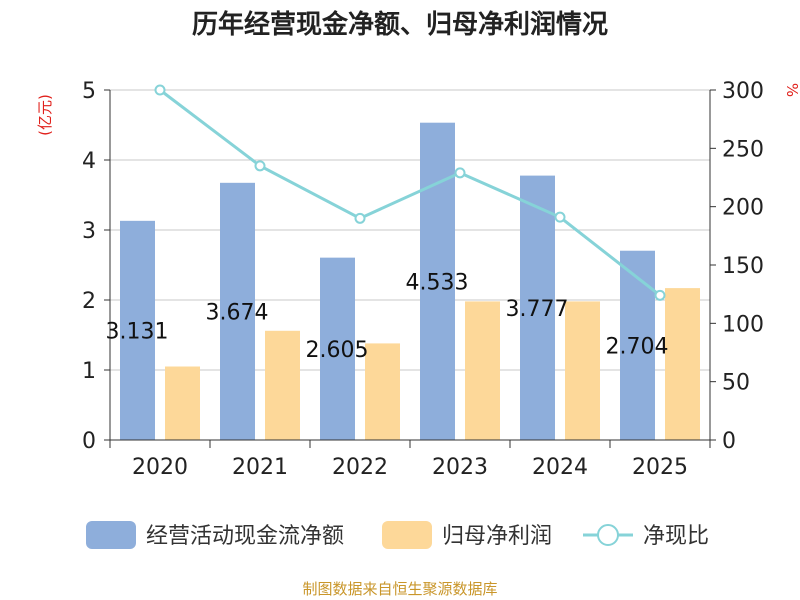 This screenshot has width=800, height=600. I want to click on bar-2025-cashflow, so click(637, 345).